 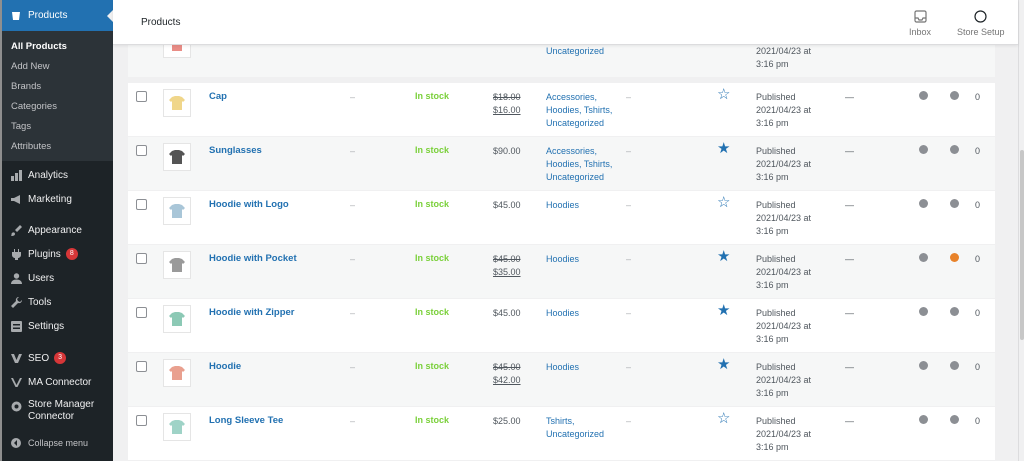 I want to click on sale-price: $35.00, so click(x=507, y=272).